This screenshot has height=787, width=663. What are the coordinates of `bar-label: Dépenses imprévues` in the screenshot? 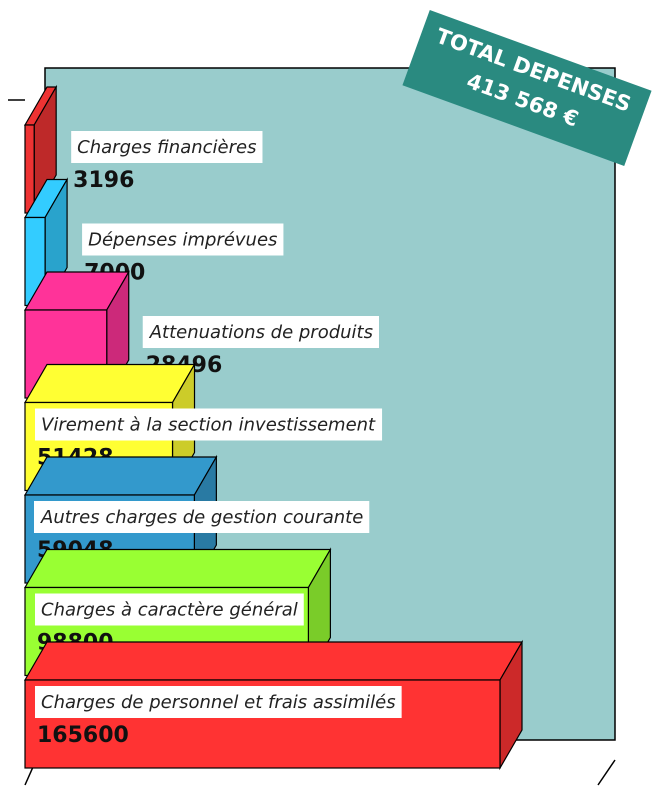 It's located at (182, 240).